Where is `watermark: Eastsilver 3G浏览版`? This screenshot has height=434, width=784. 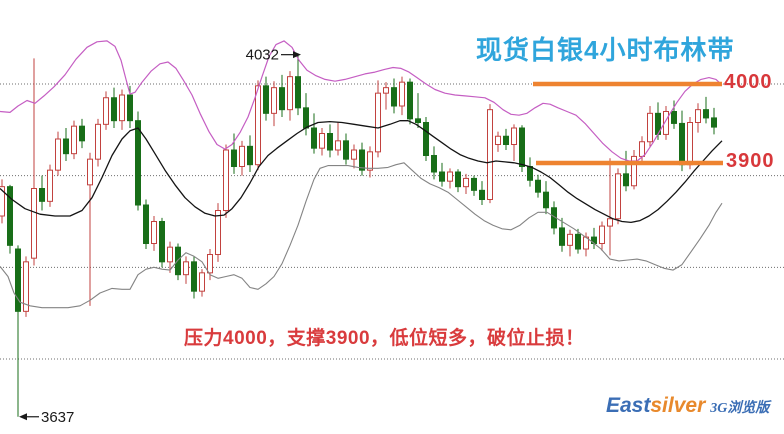
watermark: Eastsilver 3G浏览版 is located at coordinates (687, 406).